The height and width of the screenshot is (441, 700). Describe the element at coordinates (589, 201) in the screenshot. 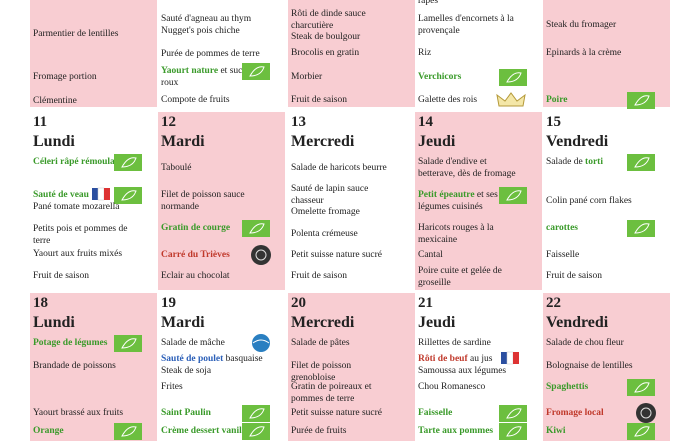

I see `item-text: Colin pané corn flakes` at that location.